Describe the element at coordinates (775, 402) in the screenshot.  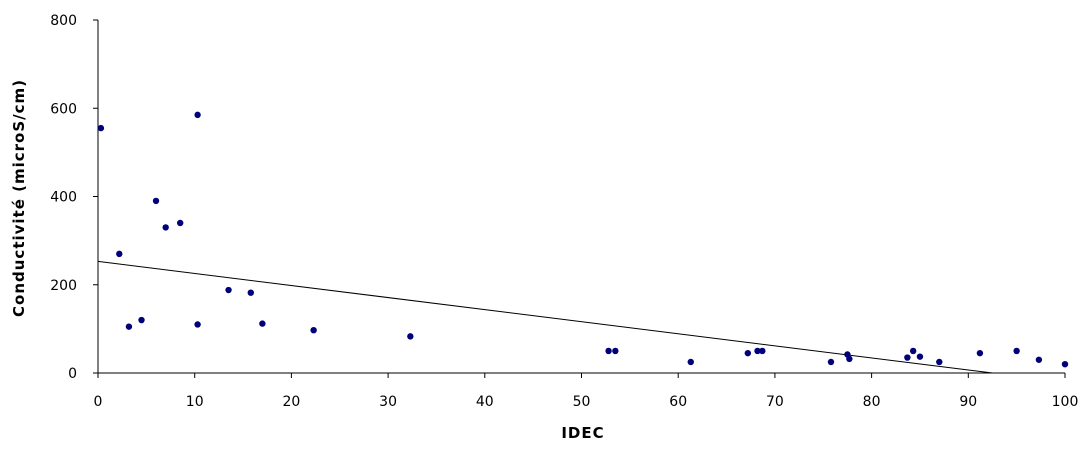
I see `x-tick-label: 70` at that location.